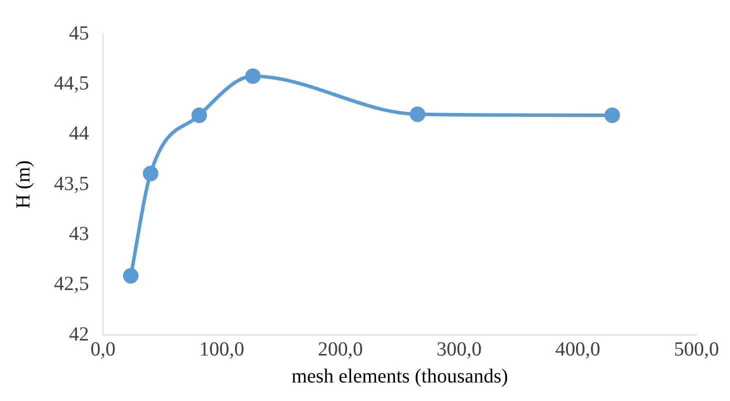  Describe the element at coordinates (459, 349) in the screenshot. I see `x-tick-label: 300,0` at that location.